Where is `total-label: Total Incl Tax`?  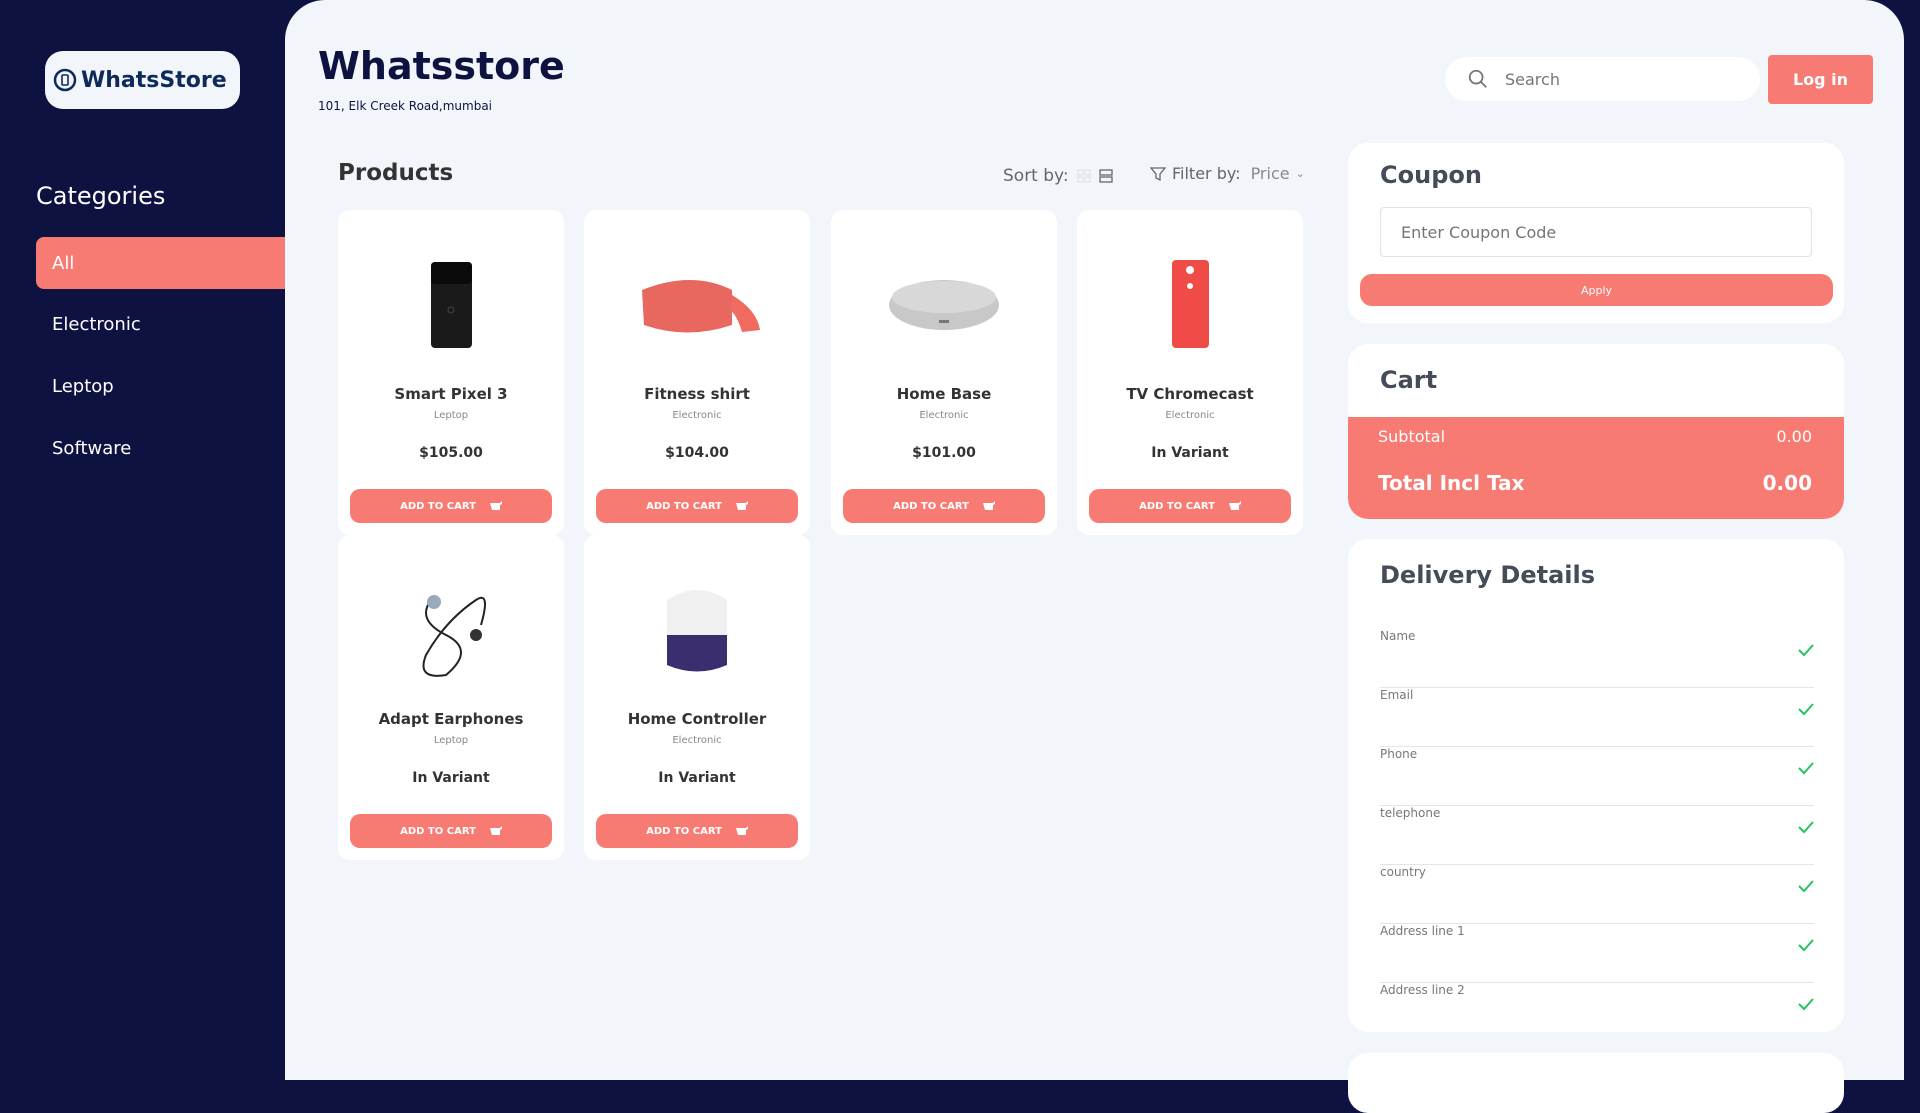 total-label: Total Incl Tax is located at coordinates (1451, 483).